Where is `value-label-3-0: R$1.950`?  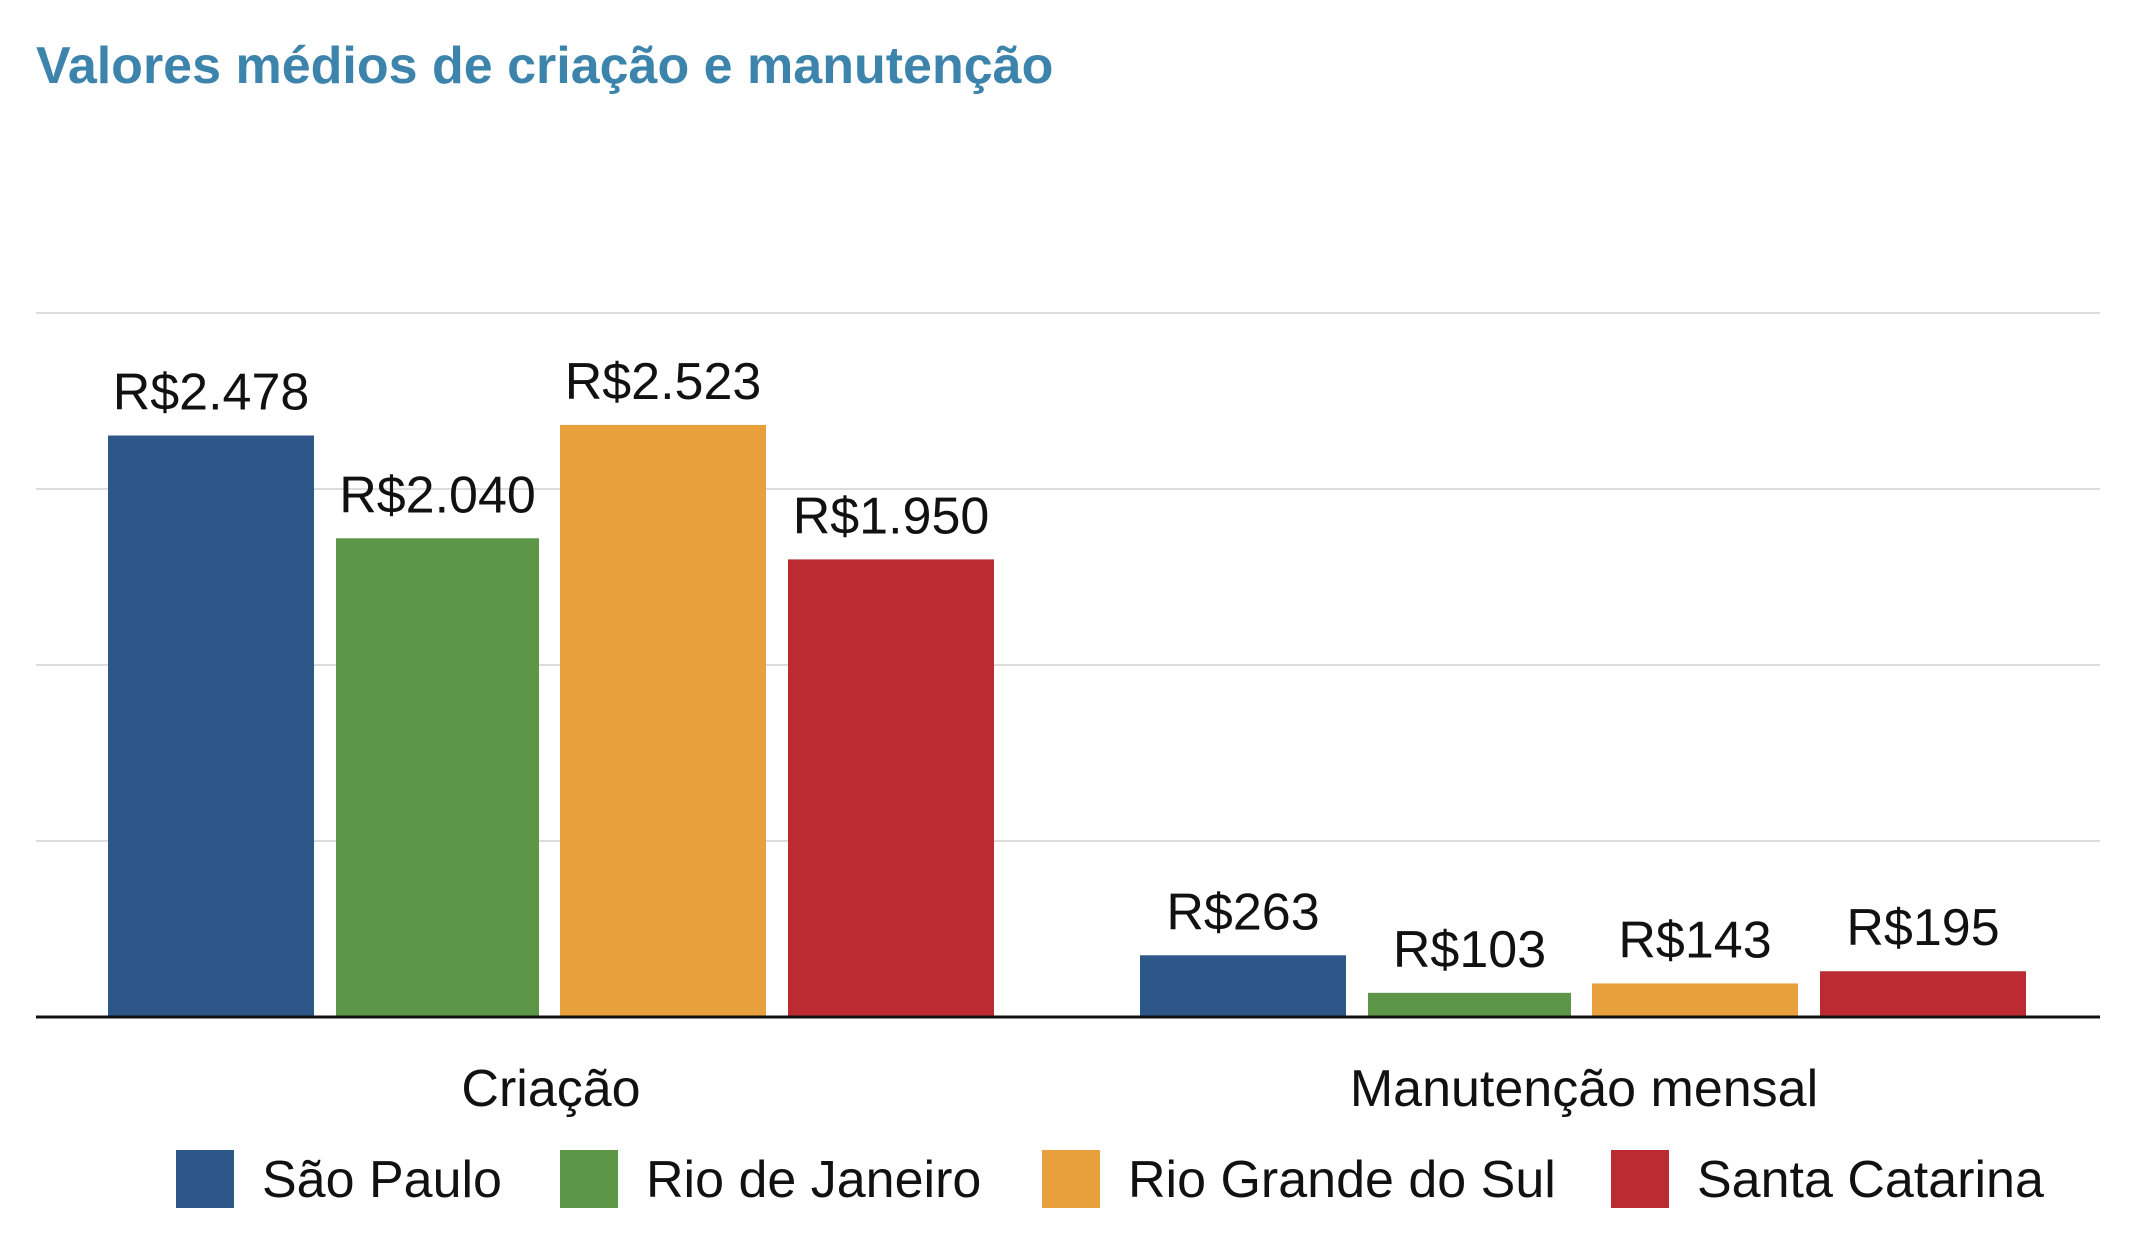 value-label-3-0: R$1.950 is located at coordinates (891, 516).